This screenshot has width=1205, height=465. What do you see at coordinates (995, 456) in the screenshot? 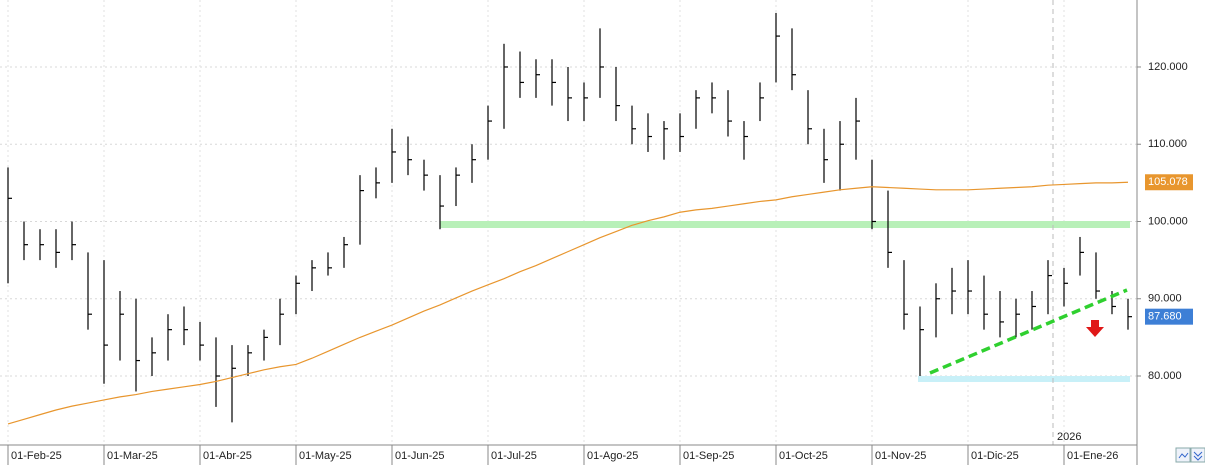
I see `x-tick-label: 01-Dic-25` at bounding box center [995, 456].